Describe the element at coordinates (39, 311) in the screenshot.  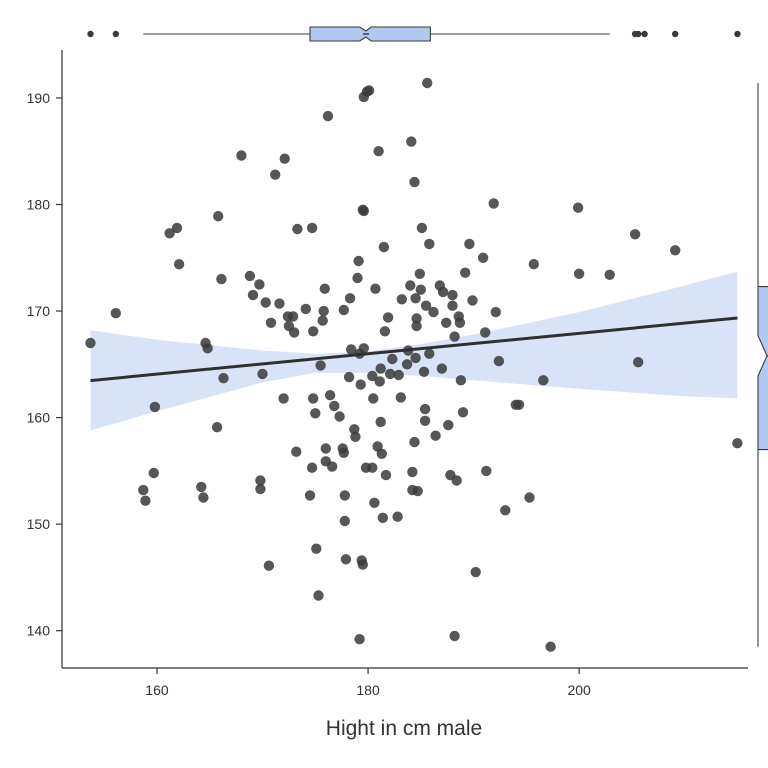
I see `y-tick-label-170: 170` at that location.